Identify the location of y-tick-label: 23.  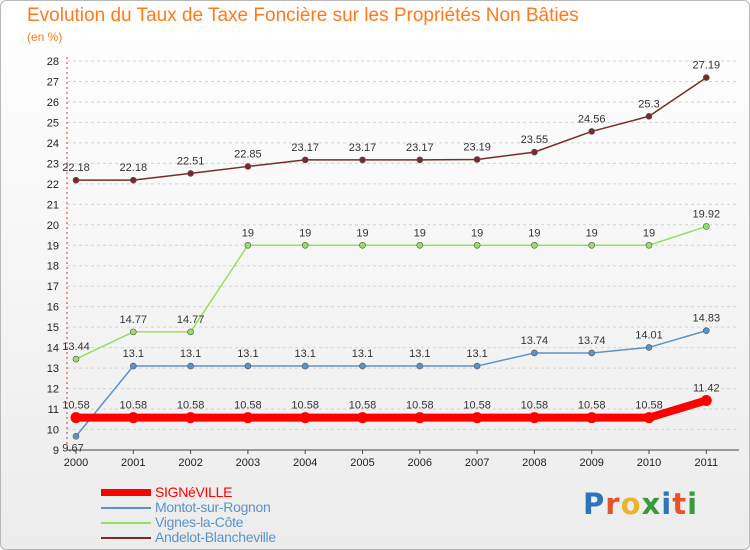
(53, 164).